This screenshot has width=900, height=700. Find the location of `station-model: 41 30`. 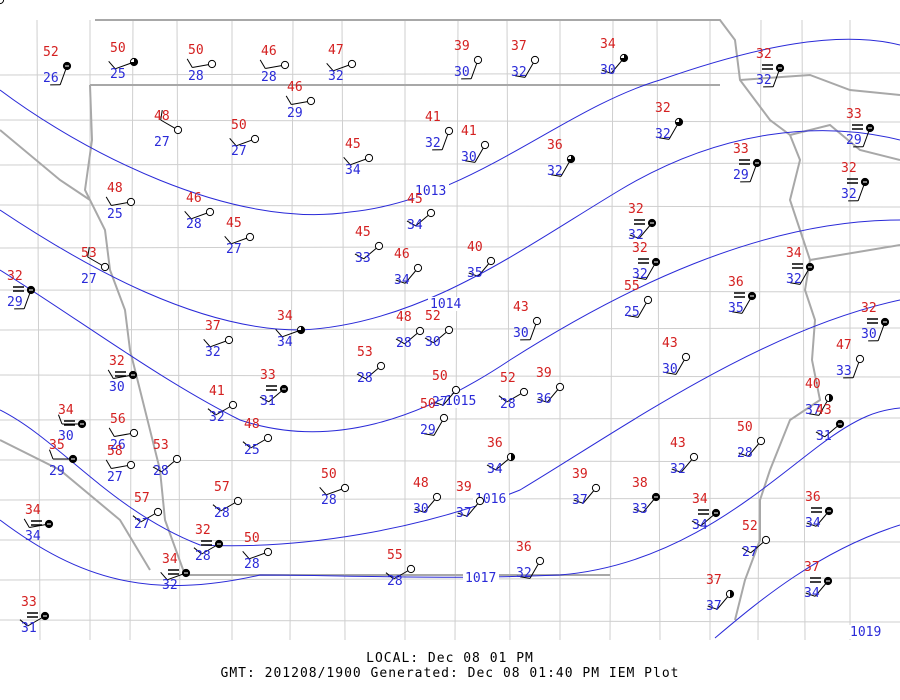

station-model: 41 30 is located at coordinates (475, 144).